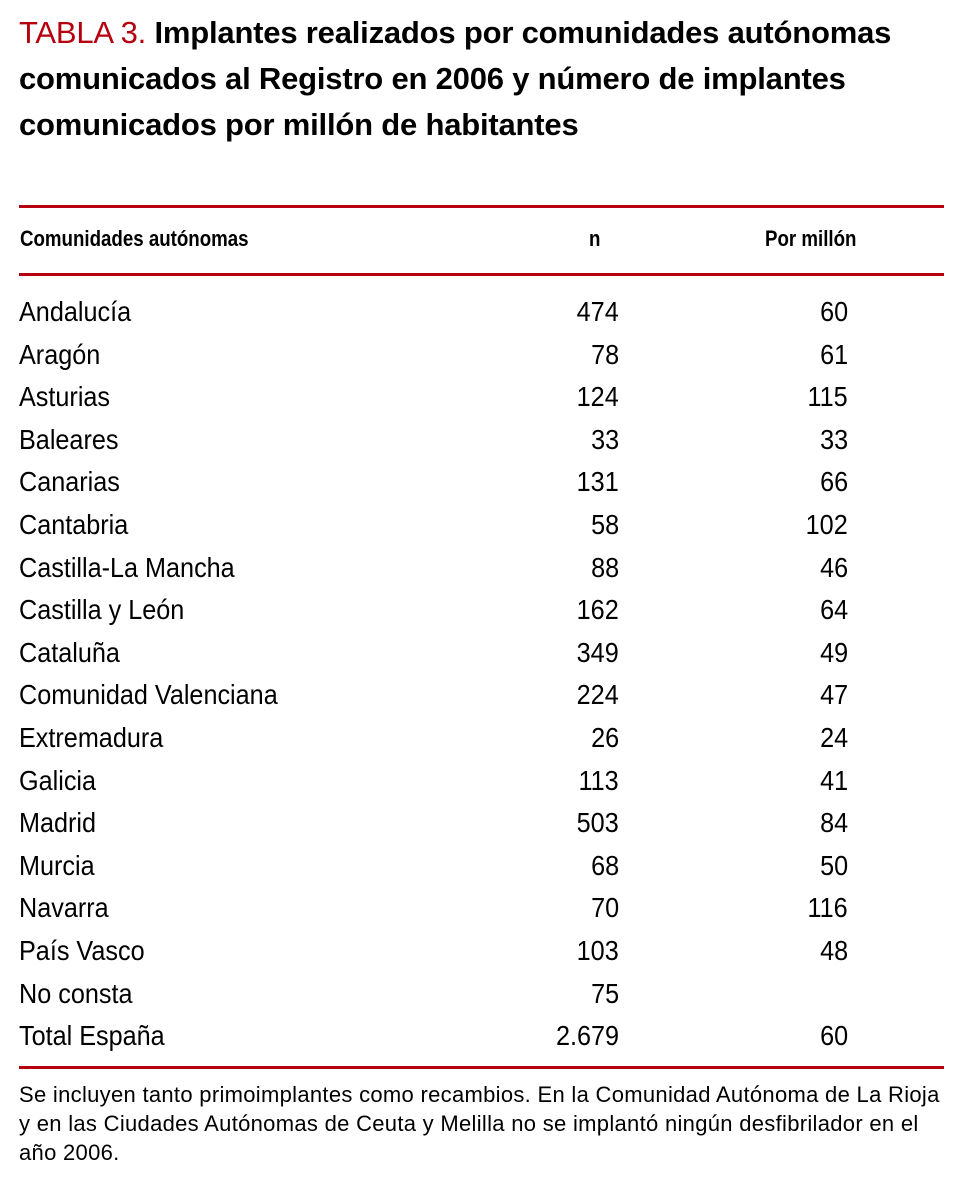 The image size is (957, 1188). What do you see at coordinates (134, 238) in the screenshot?
I see `header-region: Comunidades autónomas` at bounding box center [134, 238].